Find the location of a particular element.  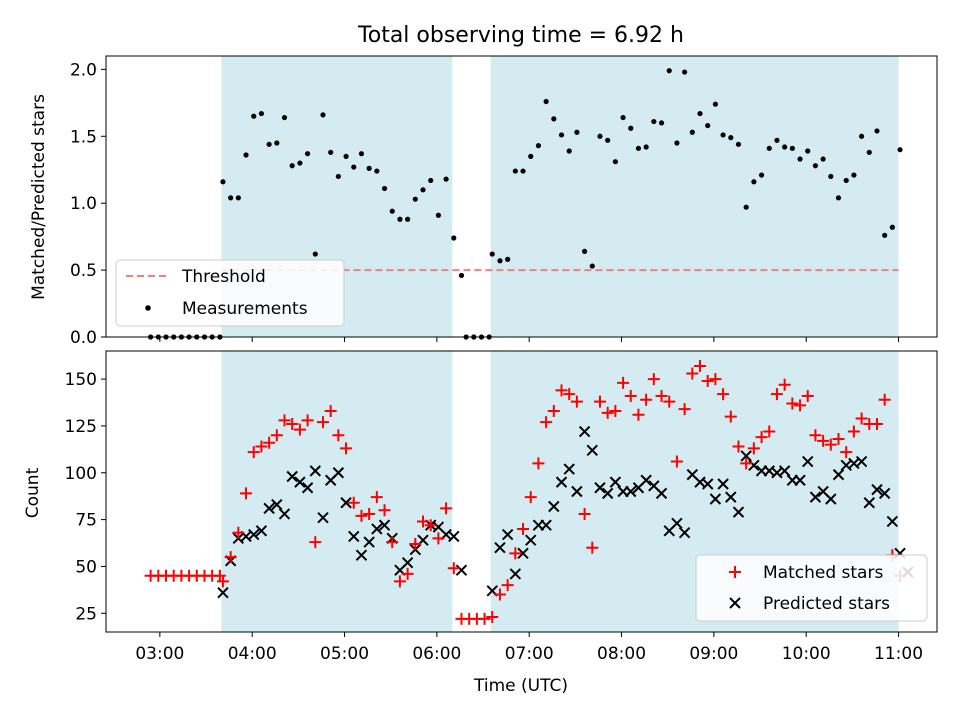

legend-threshold-label: Threshold is located at coordinates (223, 277).